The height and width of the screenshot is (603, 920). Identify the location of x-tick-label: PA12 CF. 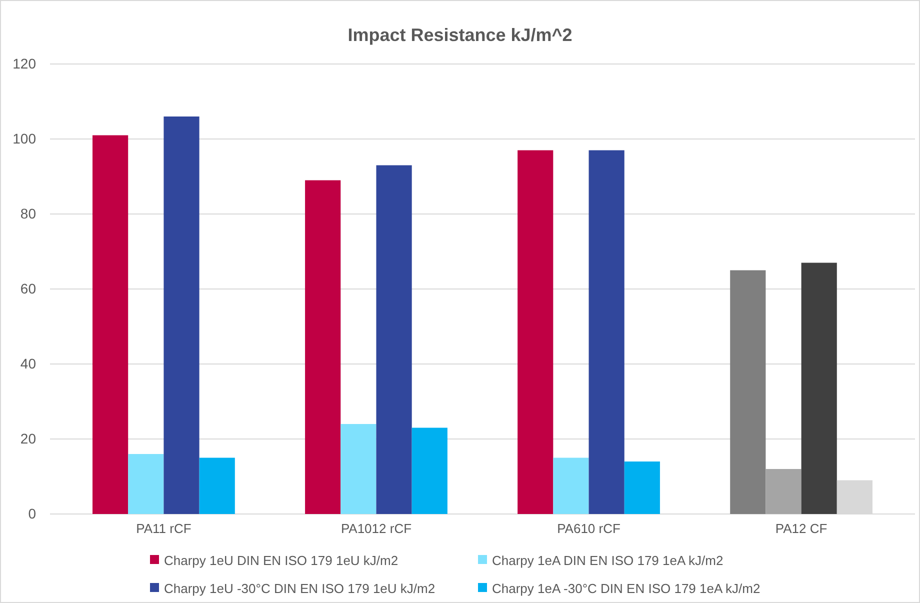
(801, 528).